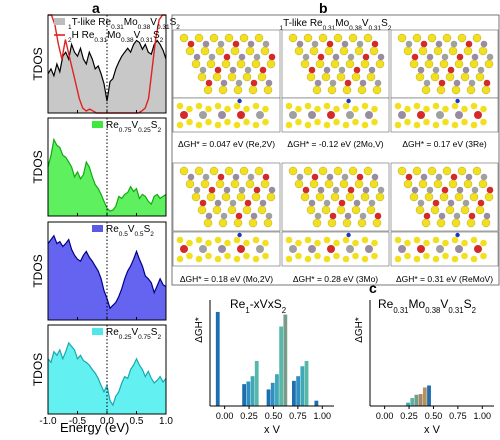 The height and width of the screenshot is (440, 500). I want to click on hydrogen-atom, so click(348, 101).